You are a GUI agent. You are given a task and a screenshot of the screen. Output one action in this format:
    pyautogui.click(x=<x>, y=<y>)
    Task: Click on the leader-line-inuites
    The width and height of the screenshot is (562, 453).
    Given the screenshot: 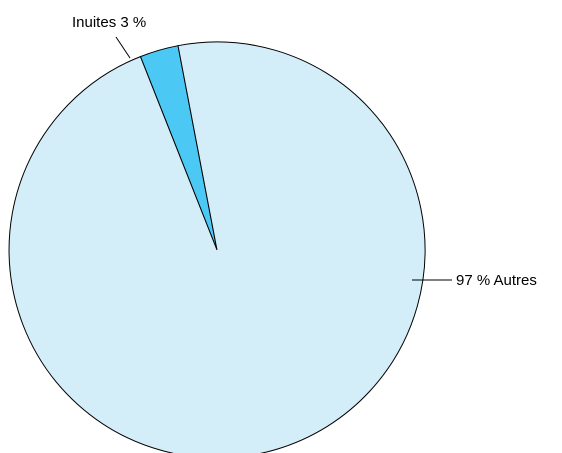 What is the action you would take?
    pyautogui.click(x=123, y=47)
    